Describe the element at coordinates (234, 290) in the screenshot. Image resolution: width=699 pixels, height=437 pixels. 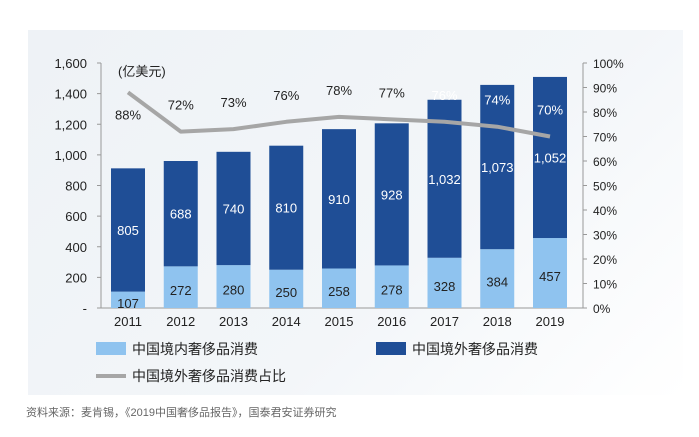
I see `data-label-domestic: 280` at that location.